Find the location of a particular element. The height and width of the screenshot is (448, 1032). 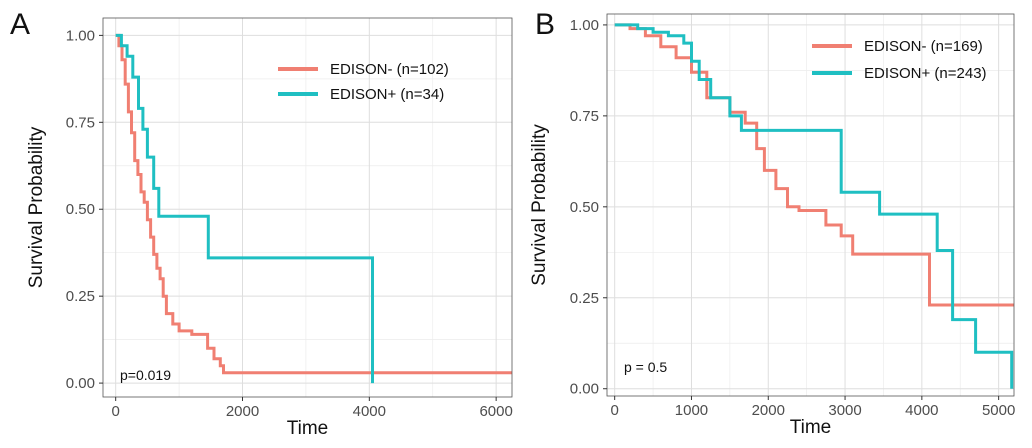

legend-label-2: EDISON+ (n=243) is located at coordinates (925, 73).